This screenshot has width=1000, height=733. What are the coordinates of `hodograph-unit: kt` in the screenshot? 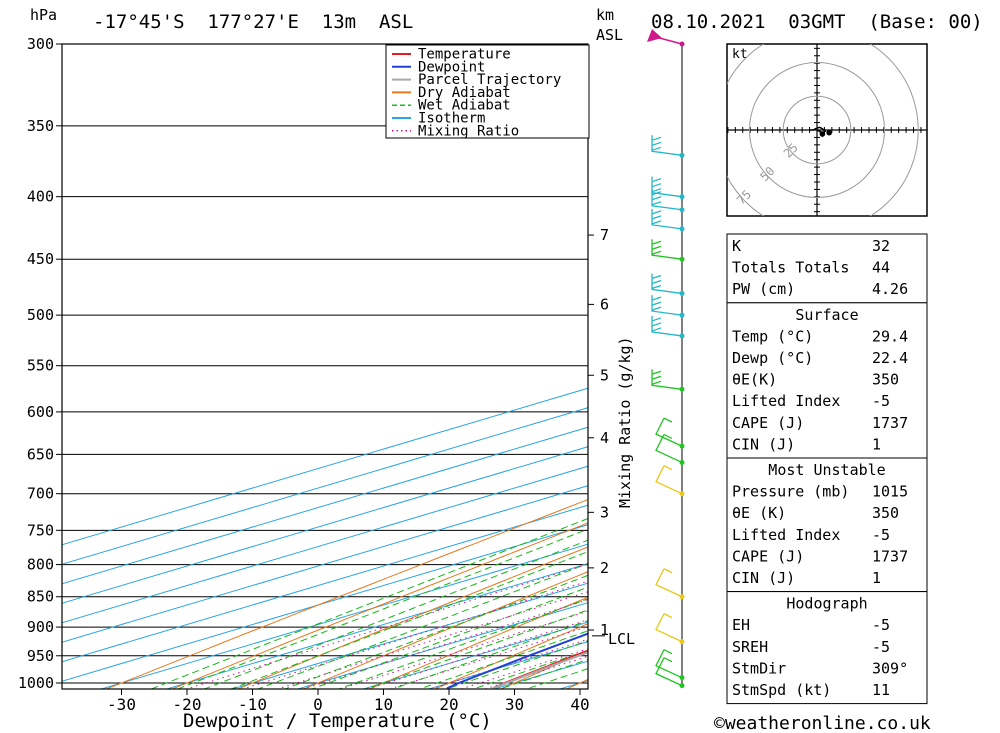 It's located at (740, 54).